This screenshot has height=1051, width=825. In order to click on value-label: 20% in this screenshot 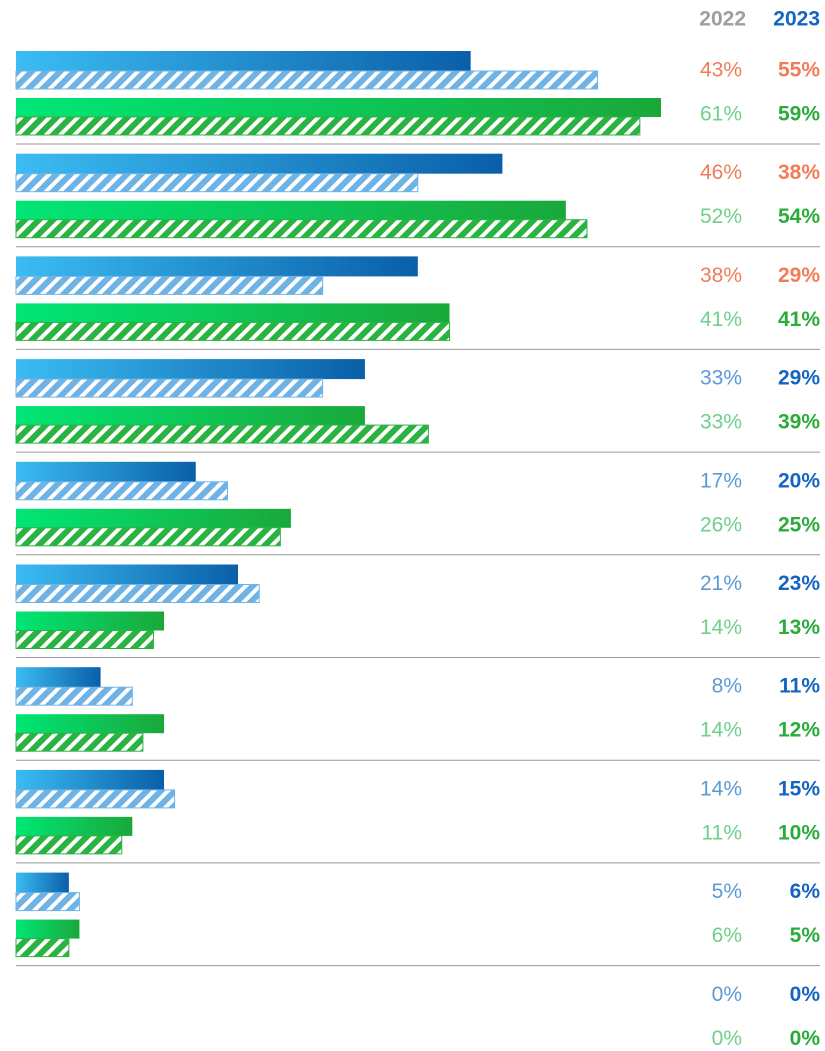, I will do `click(799, 480)`.